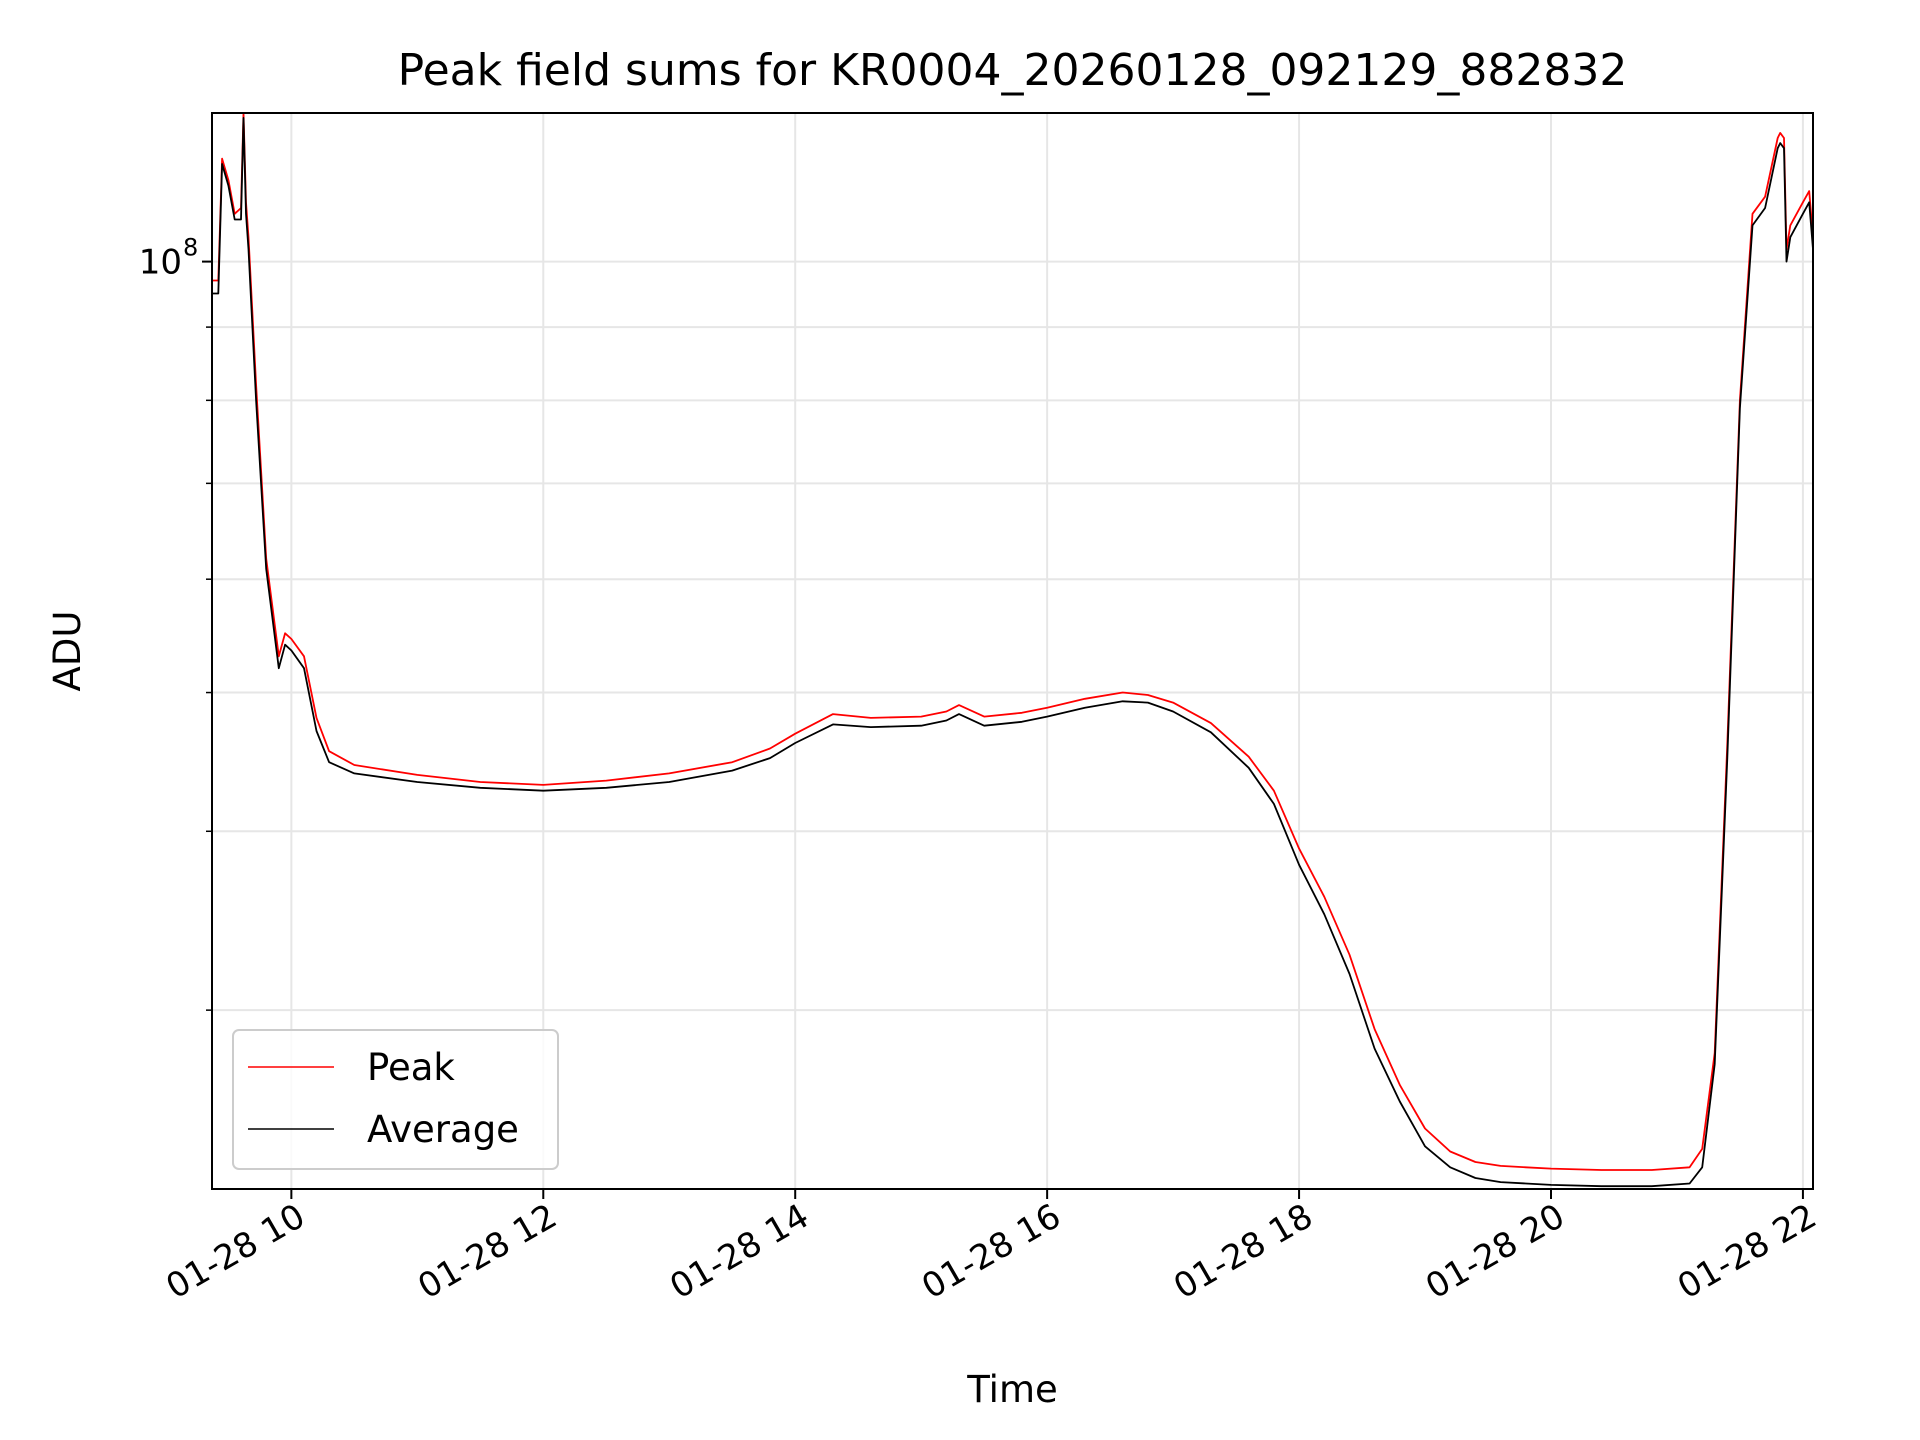 The image size is (1920, 1440). What do you see at coordinates (190, 248) in the screenshot?
I see `y-tick-label-exponent: 8` at bounding box center [190, 248].